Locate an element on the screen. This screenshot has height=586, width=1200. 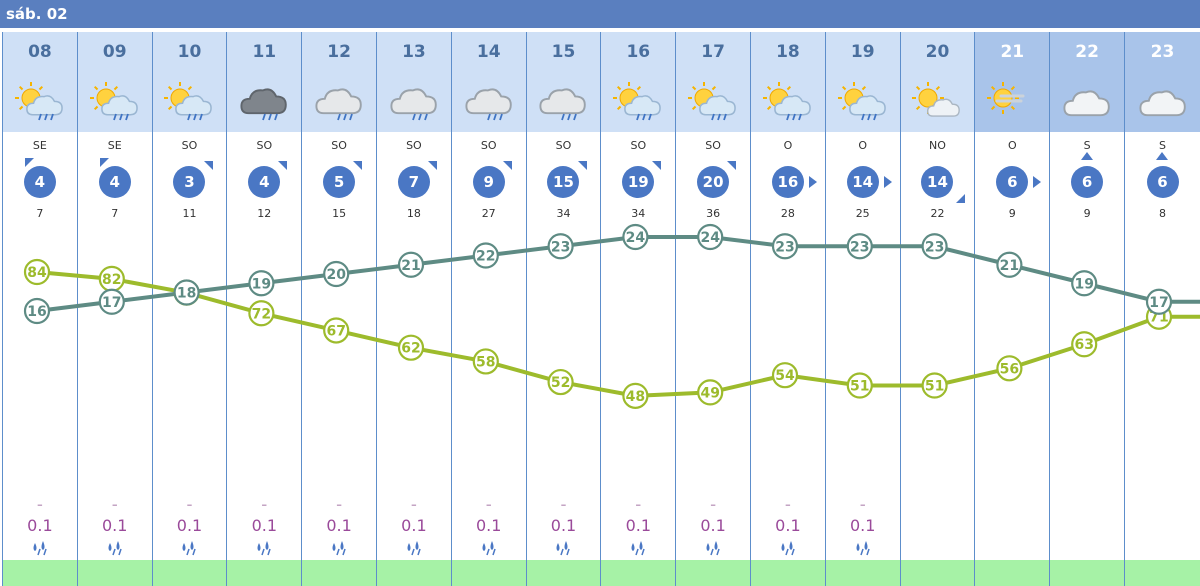
hour-label: 20 is located at coordinates (937, 52).